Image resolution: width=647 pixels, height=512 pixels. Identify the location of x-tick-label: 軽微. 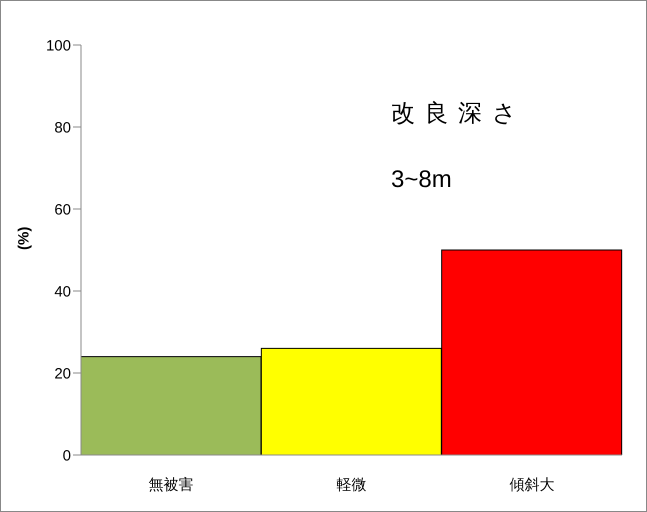
(351, 485).